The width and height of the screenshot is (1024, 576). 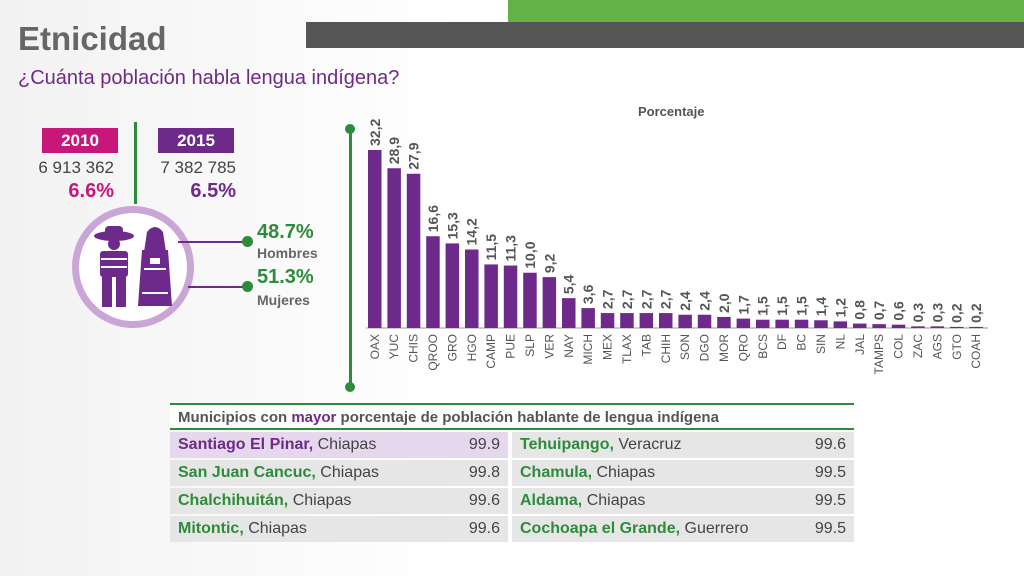 What do you see at coordinates (666, 320) in the screenshot?
I see `bar-chih` at bounding box center [666, 320].